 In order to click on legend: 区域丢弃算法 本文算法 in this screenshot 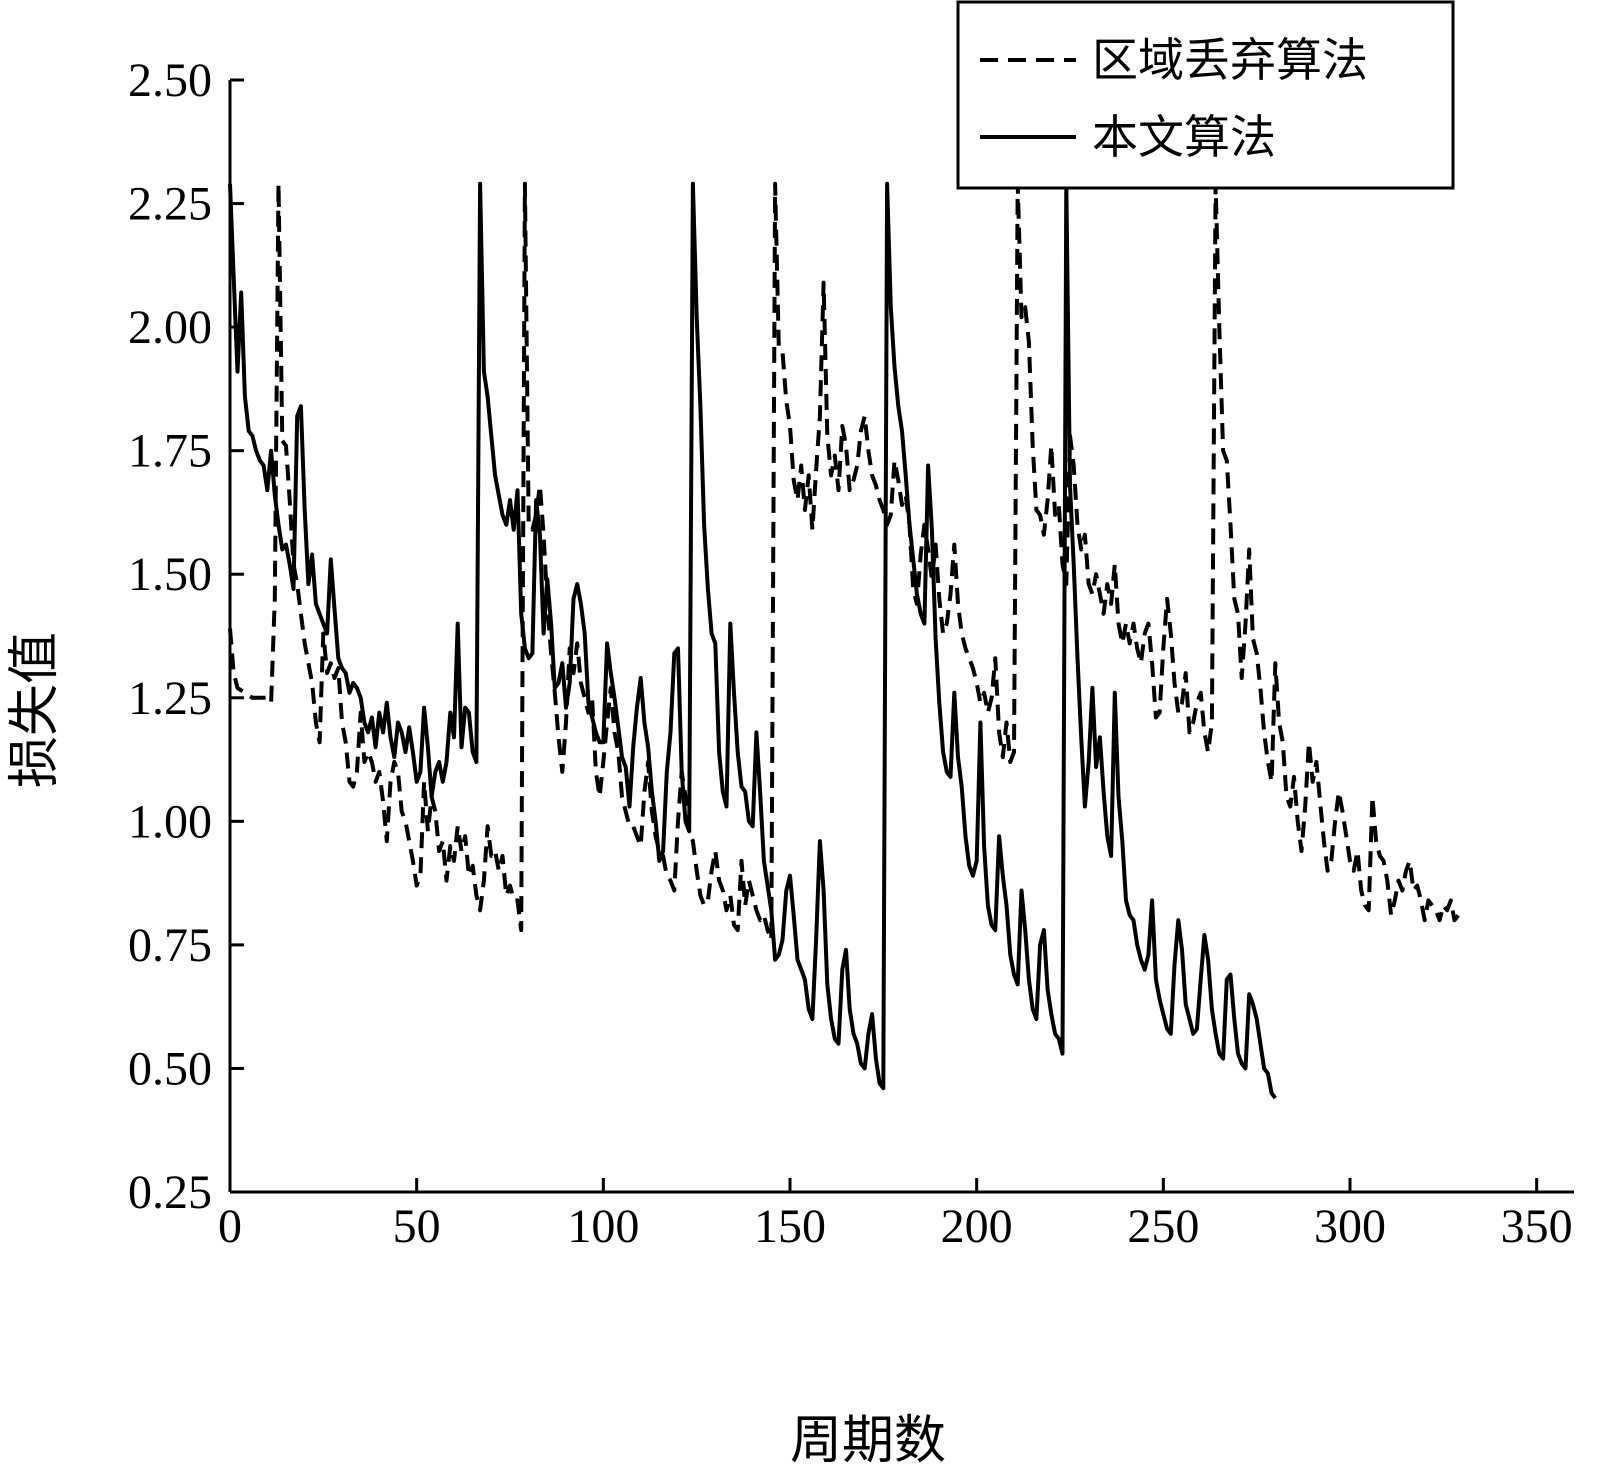, I will do `click(1205, 95)`.